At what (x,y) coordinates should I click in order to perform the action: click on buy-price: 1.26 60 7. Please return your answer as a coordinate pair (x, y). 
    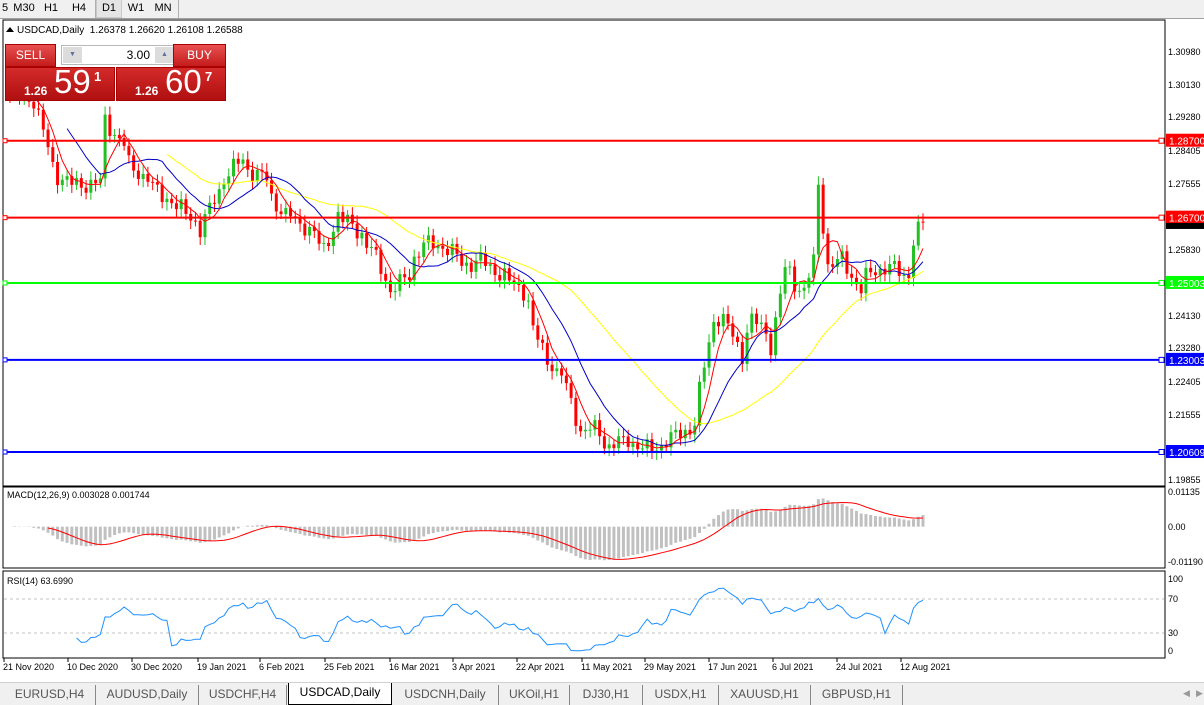
    Looking at the image, I should click on (171, 82).